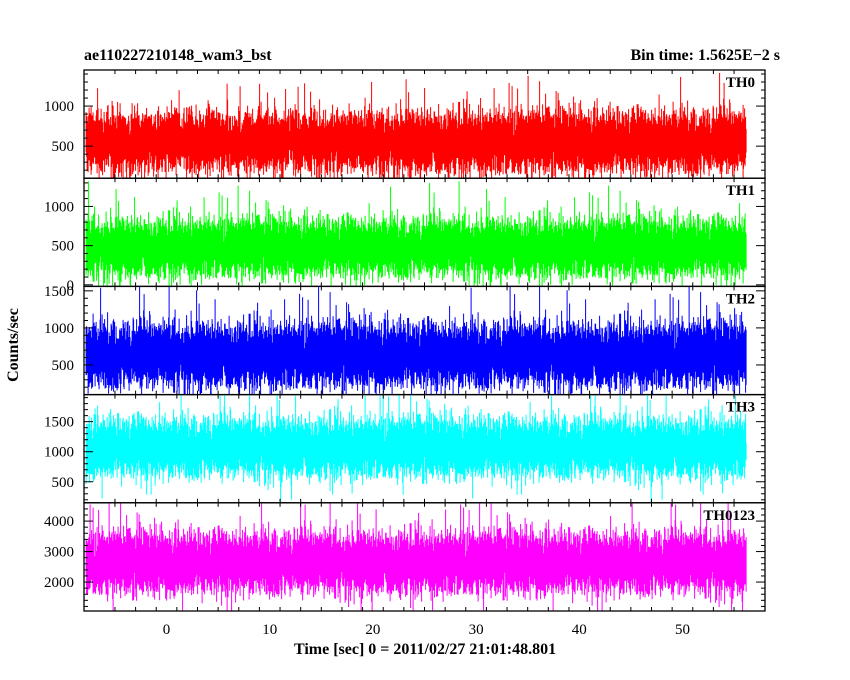 The height and width of the screenshot is (680, 850). I want to click on series-th0, so click(416, 126).